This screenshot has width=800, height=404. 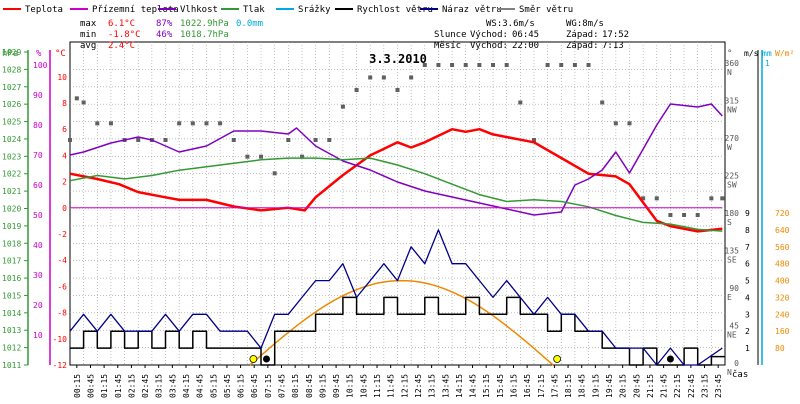 I want to click on hpa-tick-label: 1024, so click(x=11, y=139).